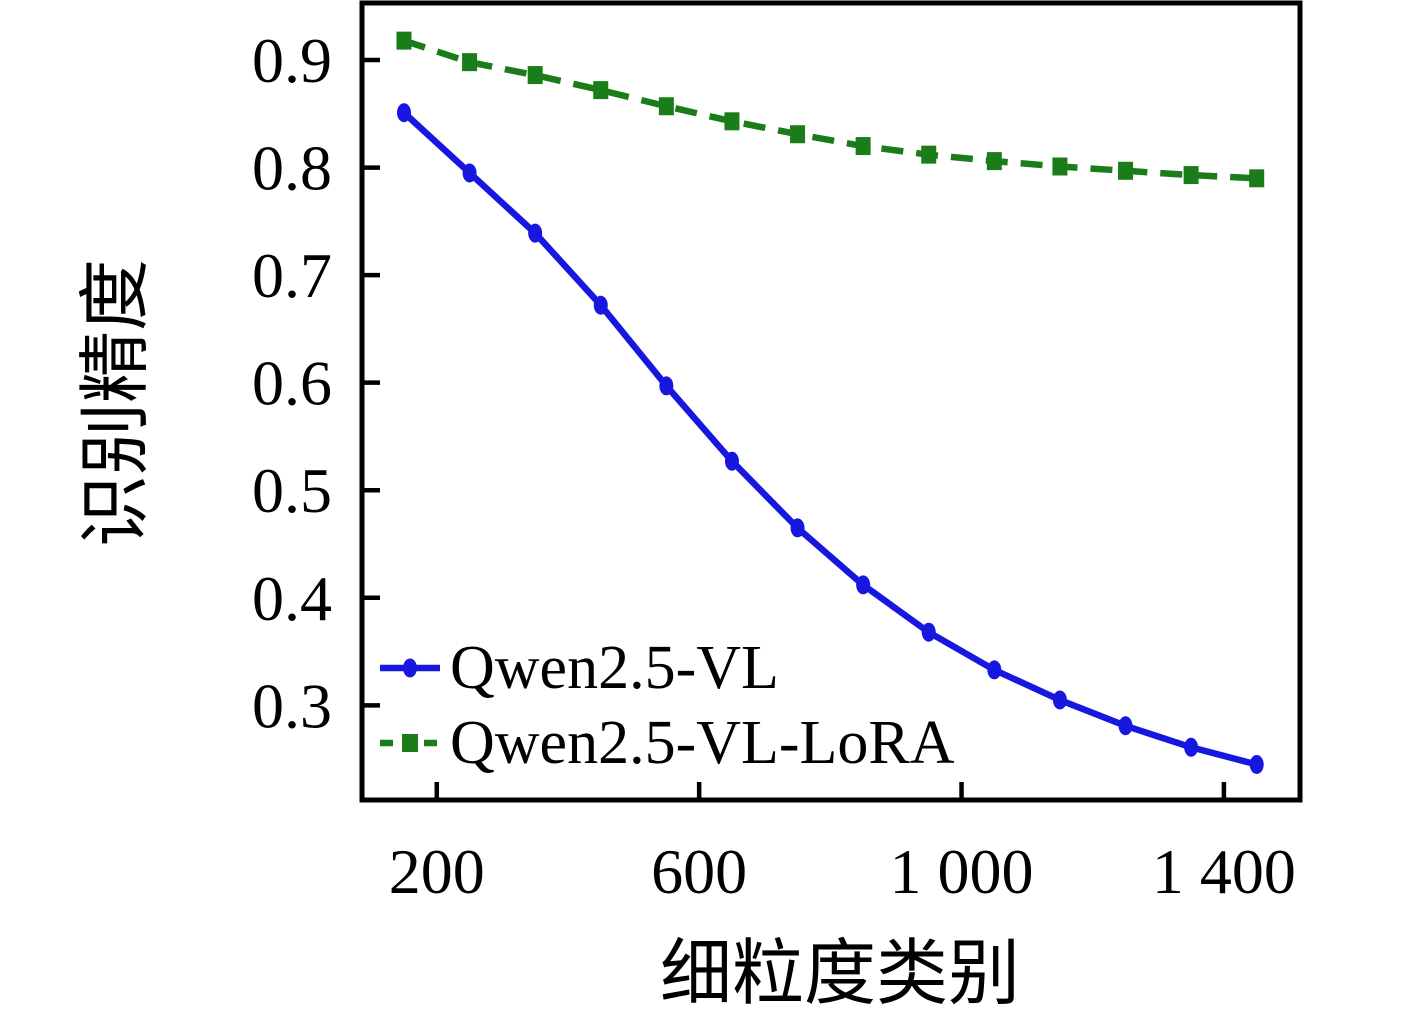  I want to click on x-tick-label: 200, so click(437, 871).